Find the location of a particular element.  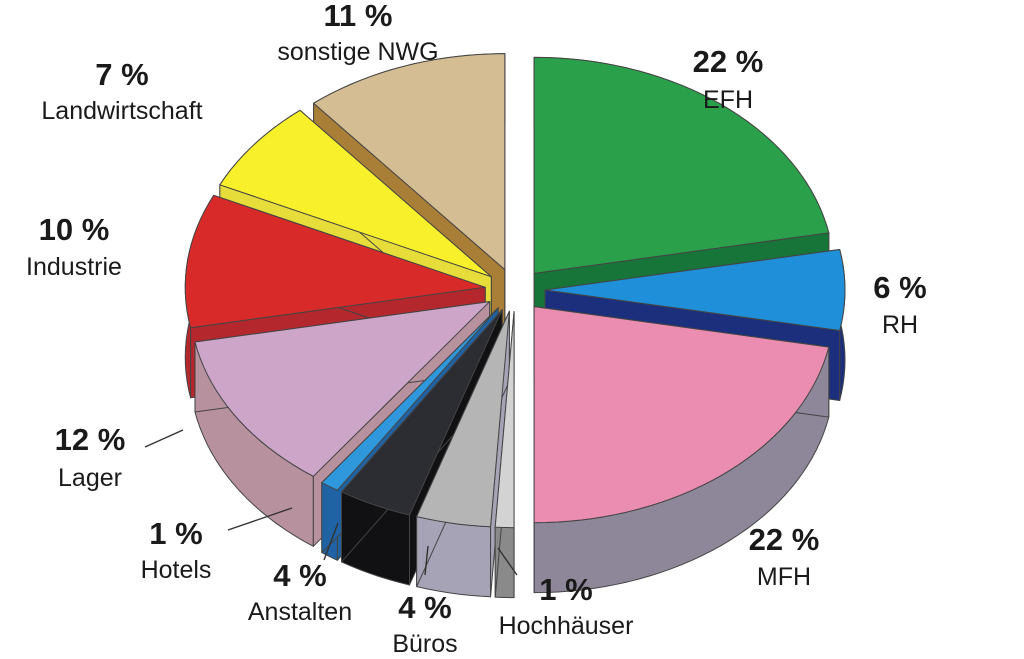

value-label-efh: 22 % is located at coordinates (728, 61).